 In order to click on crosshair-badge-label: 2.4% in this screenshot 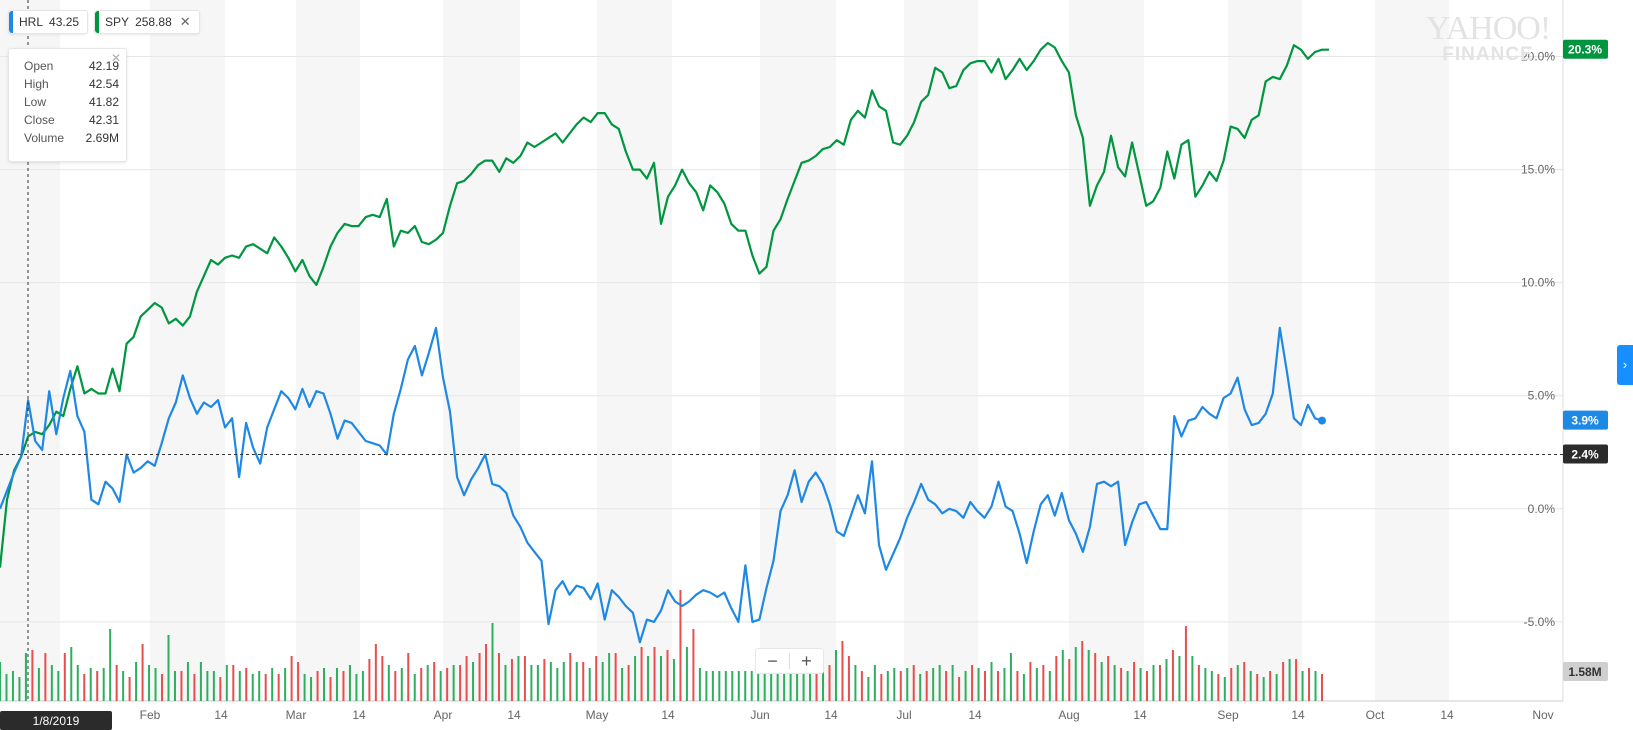, I will do `click(1585, 455)`.